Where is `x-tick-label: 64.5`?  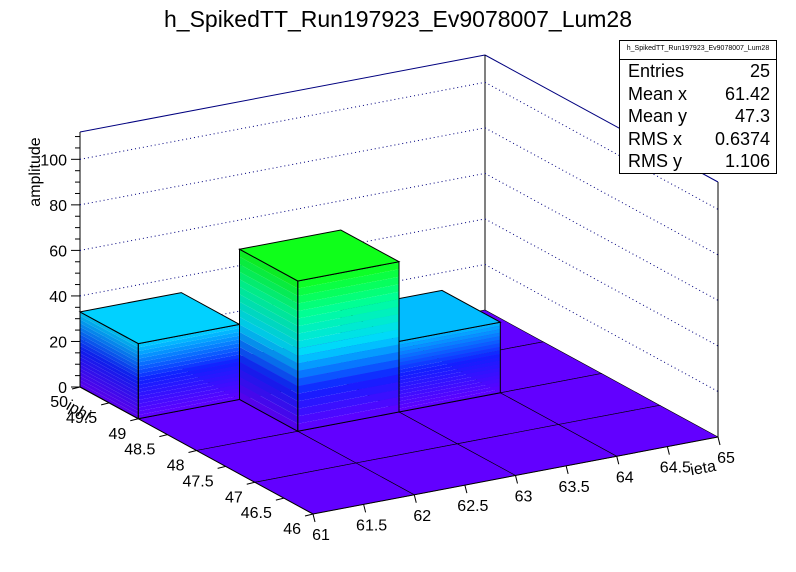
x-tick-label: 64.5 is located at coordinates (675, 468).